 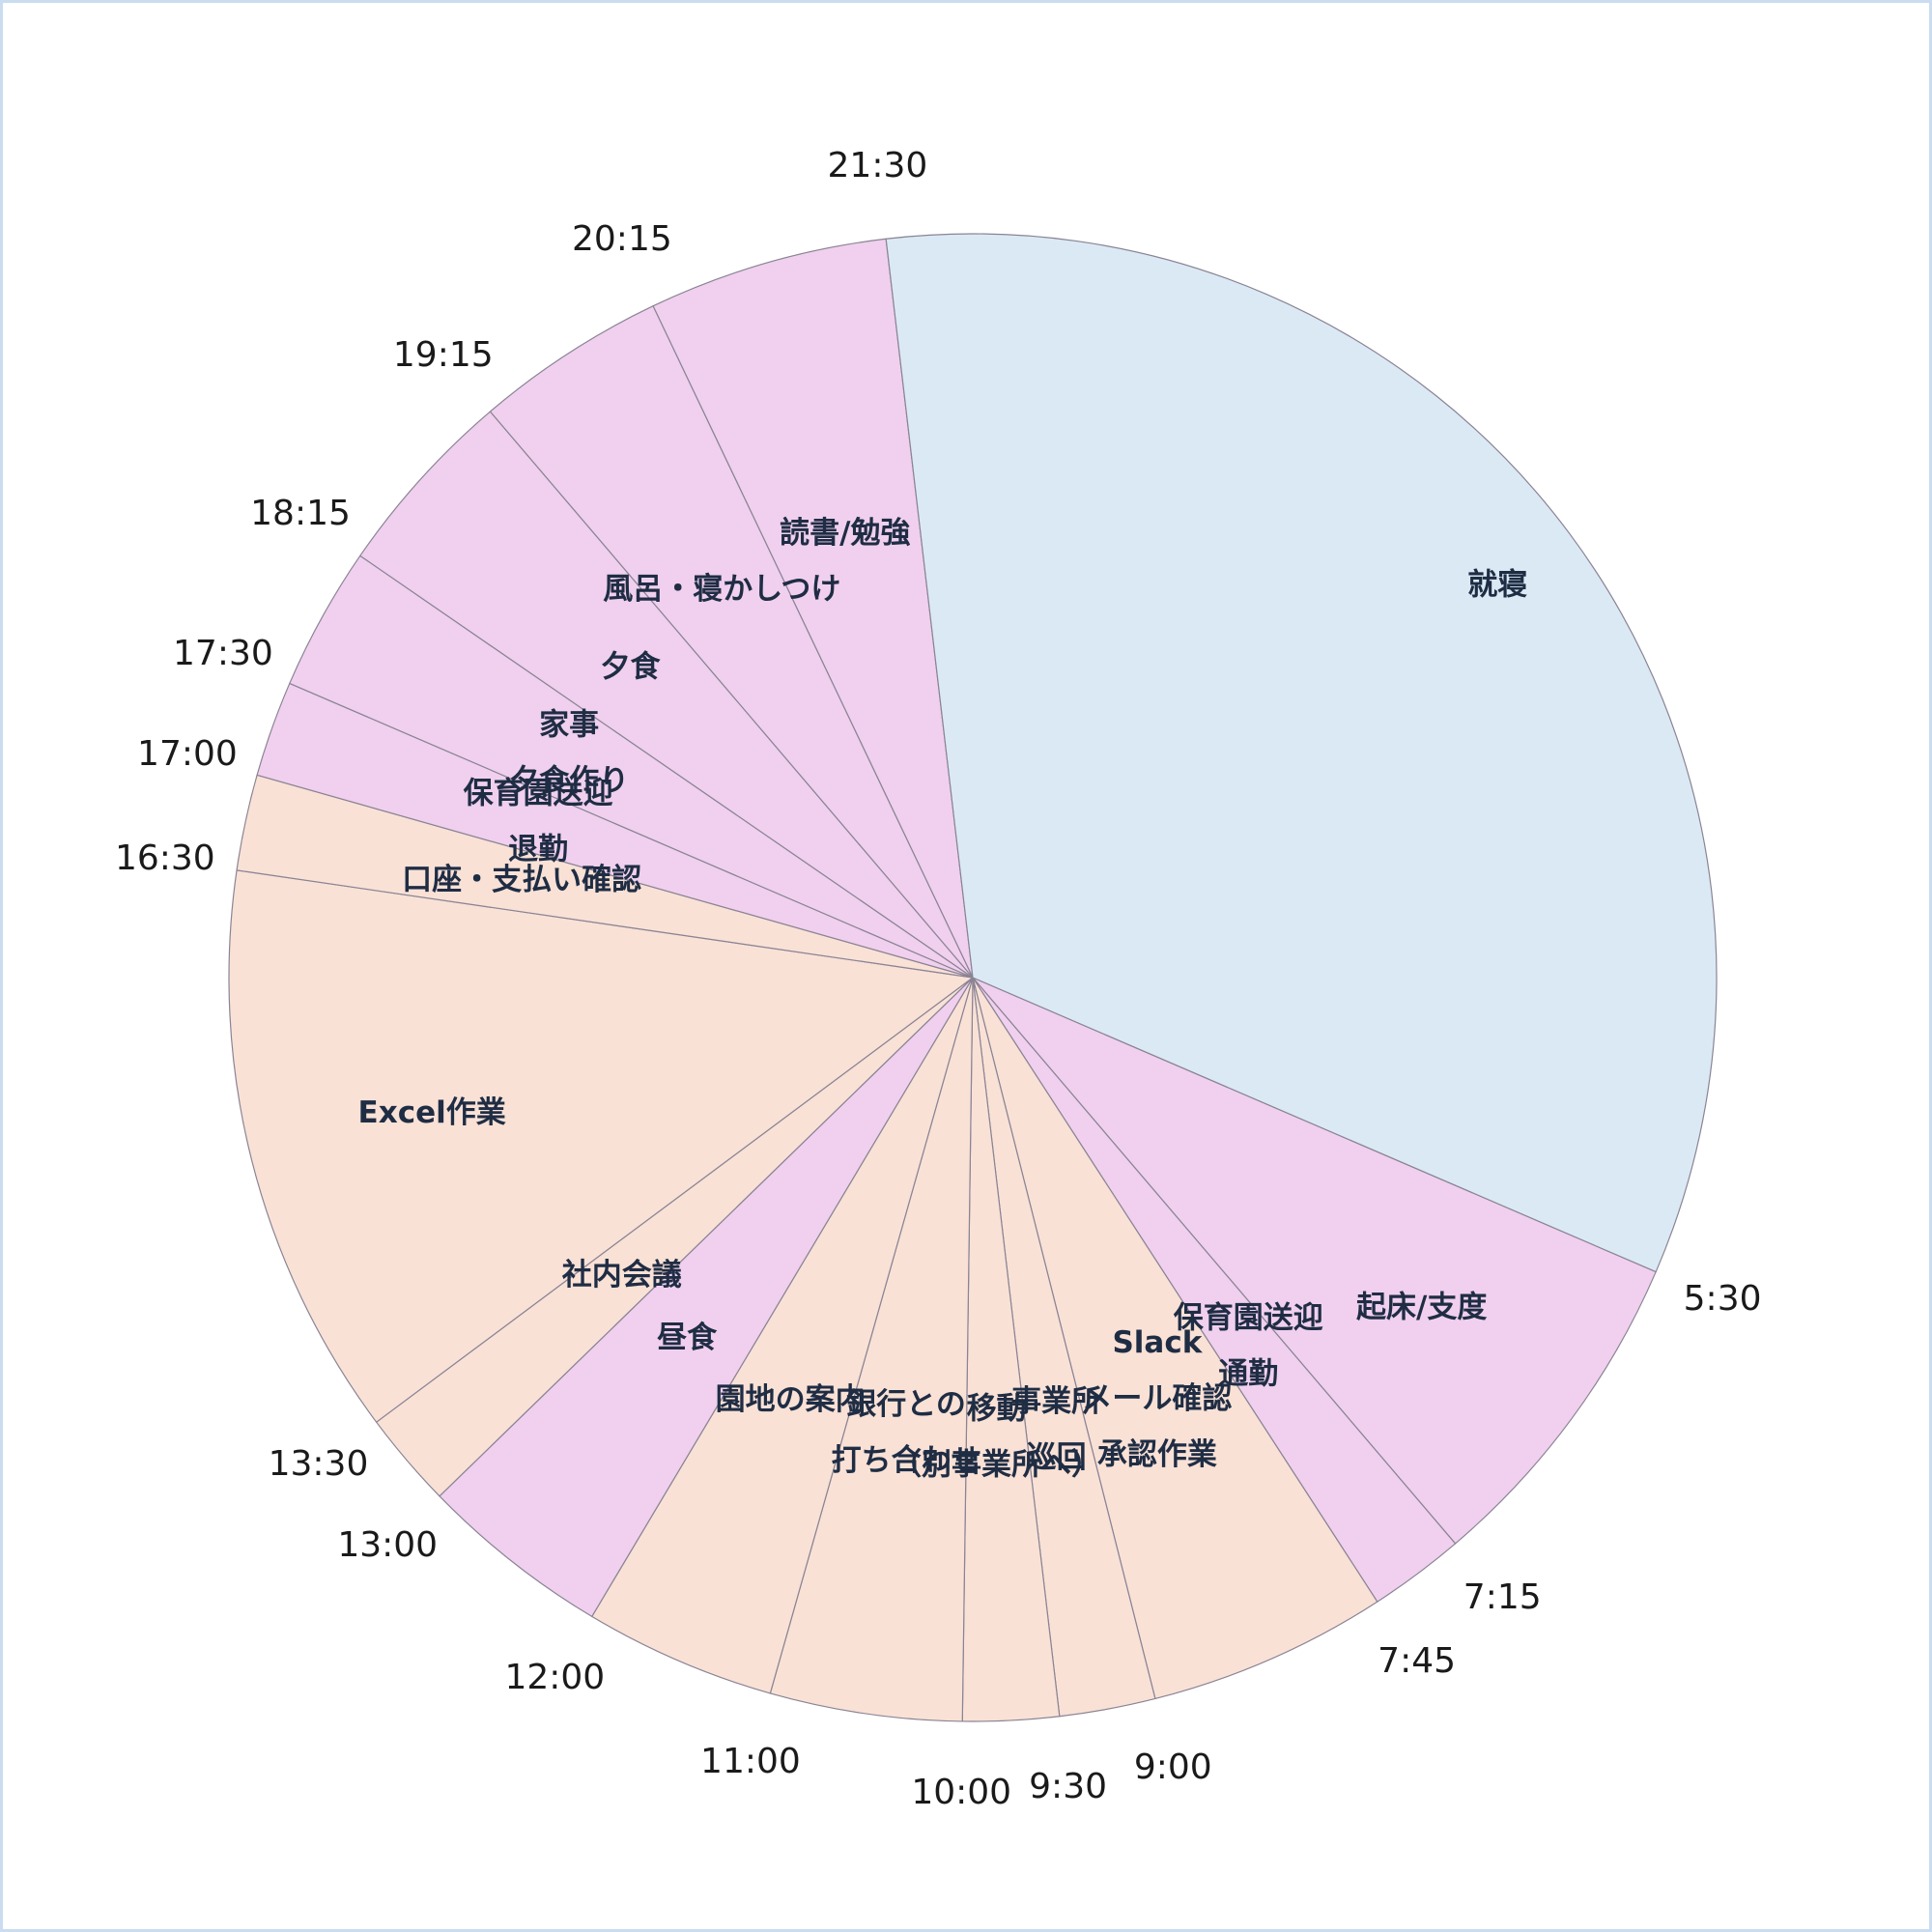 I want to click on time-label-9-30: 9:30, so click(x=1068, y=1786).